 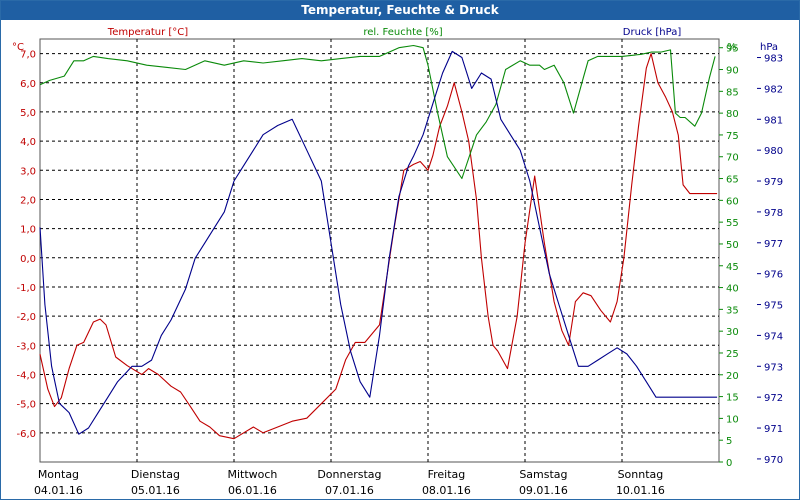 What do you see at coordinates (773, 213) in the screenshot?
I see `pressure-tick-label: 978` at bounding box center [773, 213].